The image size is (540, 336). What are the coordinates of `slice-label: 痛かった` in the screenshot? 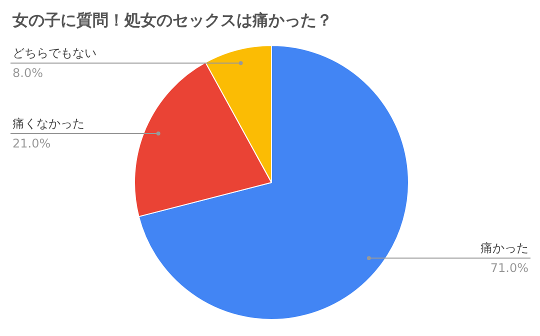 It's located at (504, 248).